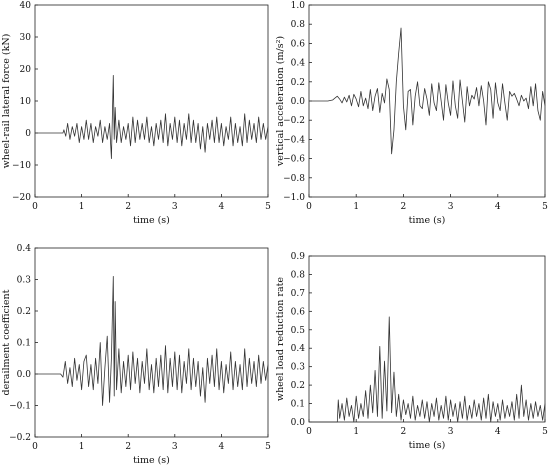 Image resolution: width=550 pixels, height=470 pixels. I want to click on y-tick-label: 10, so click(26, 102).